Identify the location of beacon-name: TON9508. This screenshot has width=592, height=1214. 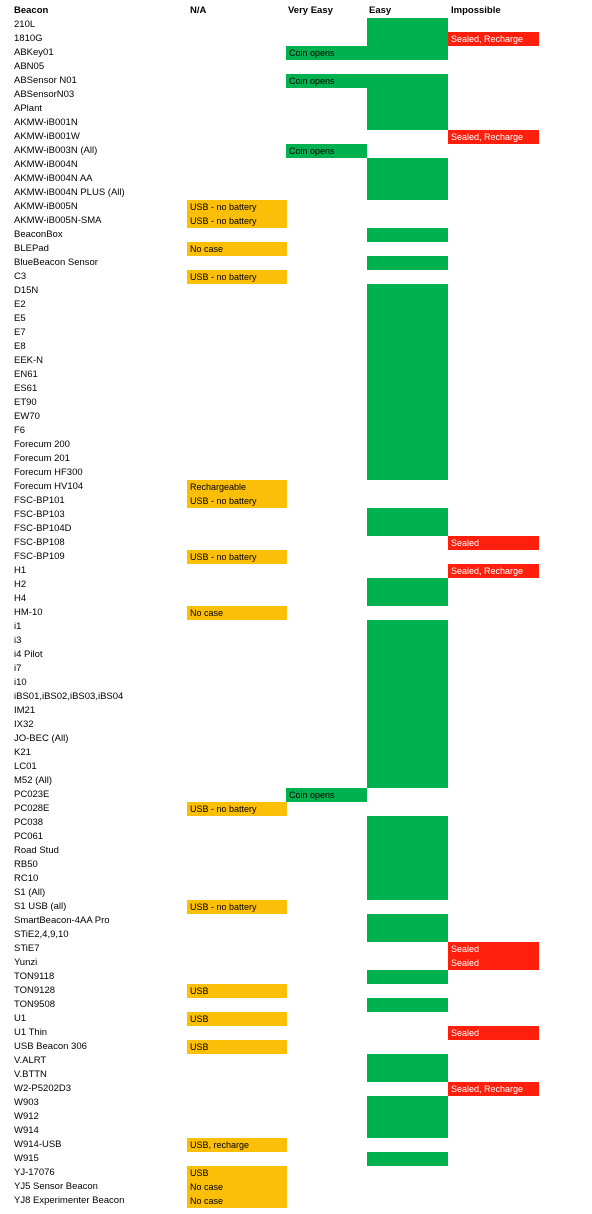
(35, 1004).